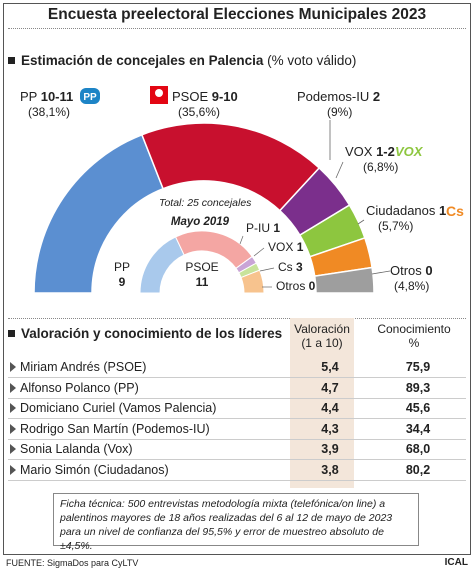 Image resolution: width=474 pixels, height=571 pixels. What do you see at coordinates (344, 280) in the screenshot?
I see `seat-arc-otros` at bounding box center [344, 280].